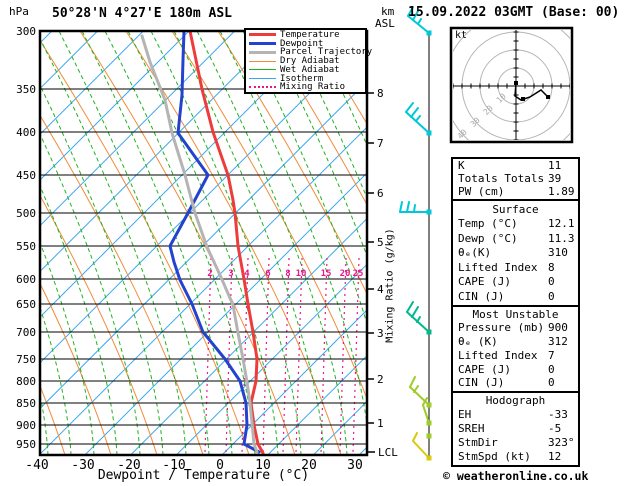 This screenshot has width=629, height=486. I want to click on pressure-tick-label: 450, so click(26, 175).